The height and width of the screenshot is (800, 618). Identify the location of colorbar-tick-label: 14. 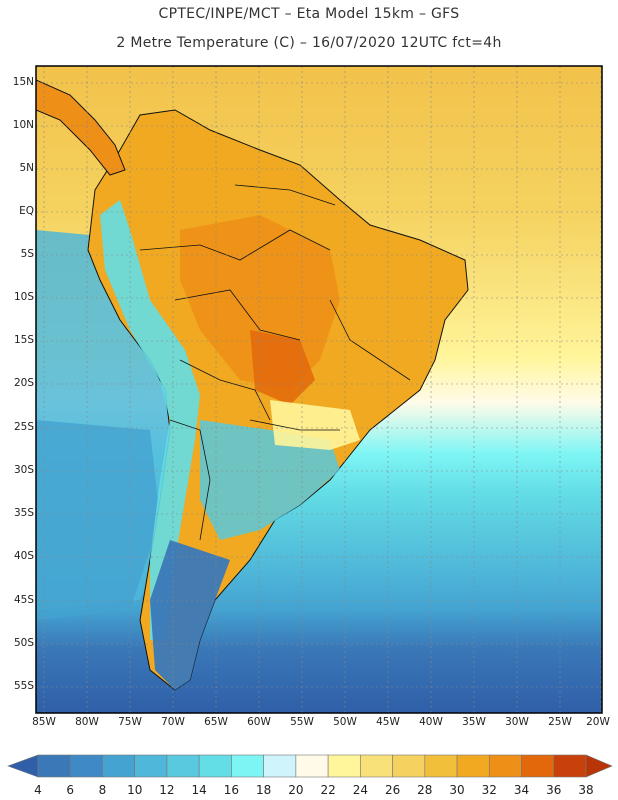
(199, 790).